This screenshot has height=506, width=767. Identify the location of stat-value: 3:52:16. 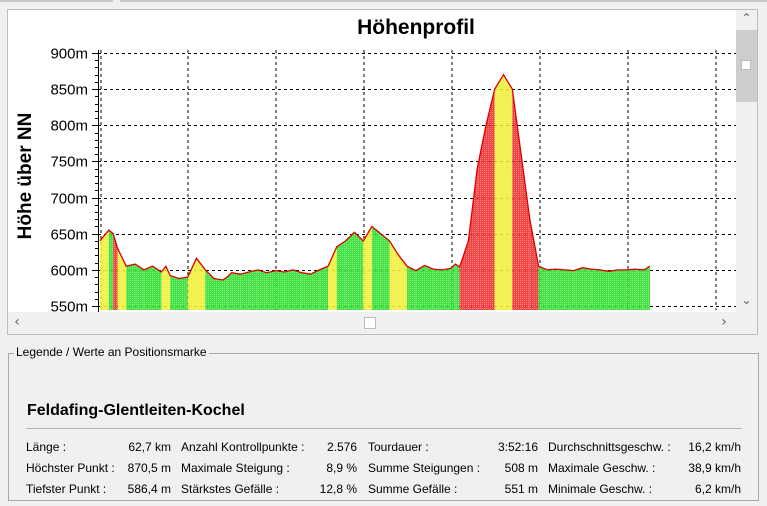
(517, 447).